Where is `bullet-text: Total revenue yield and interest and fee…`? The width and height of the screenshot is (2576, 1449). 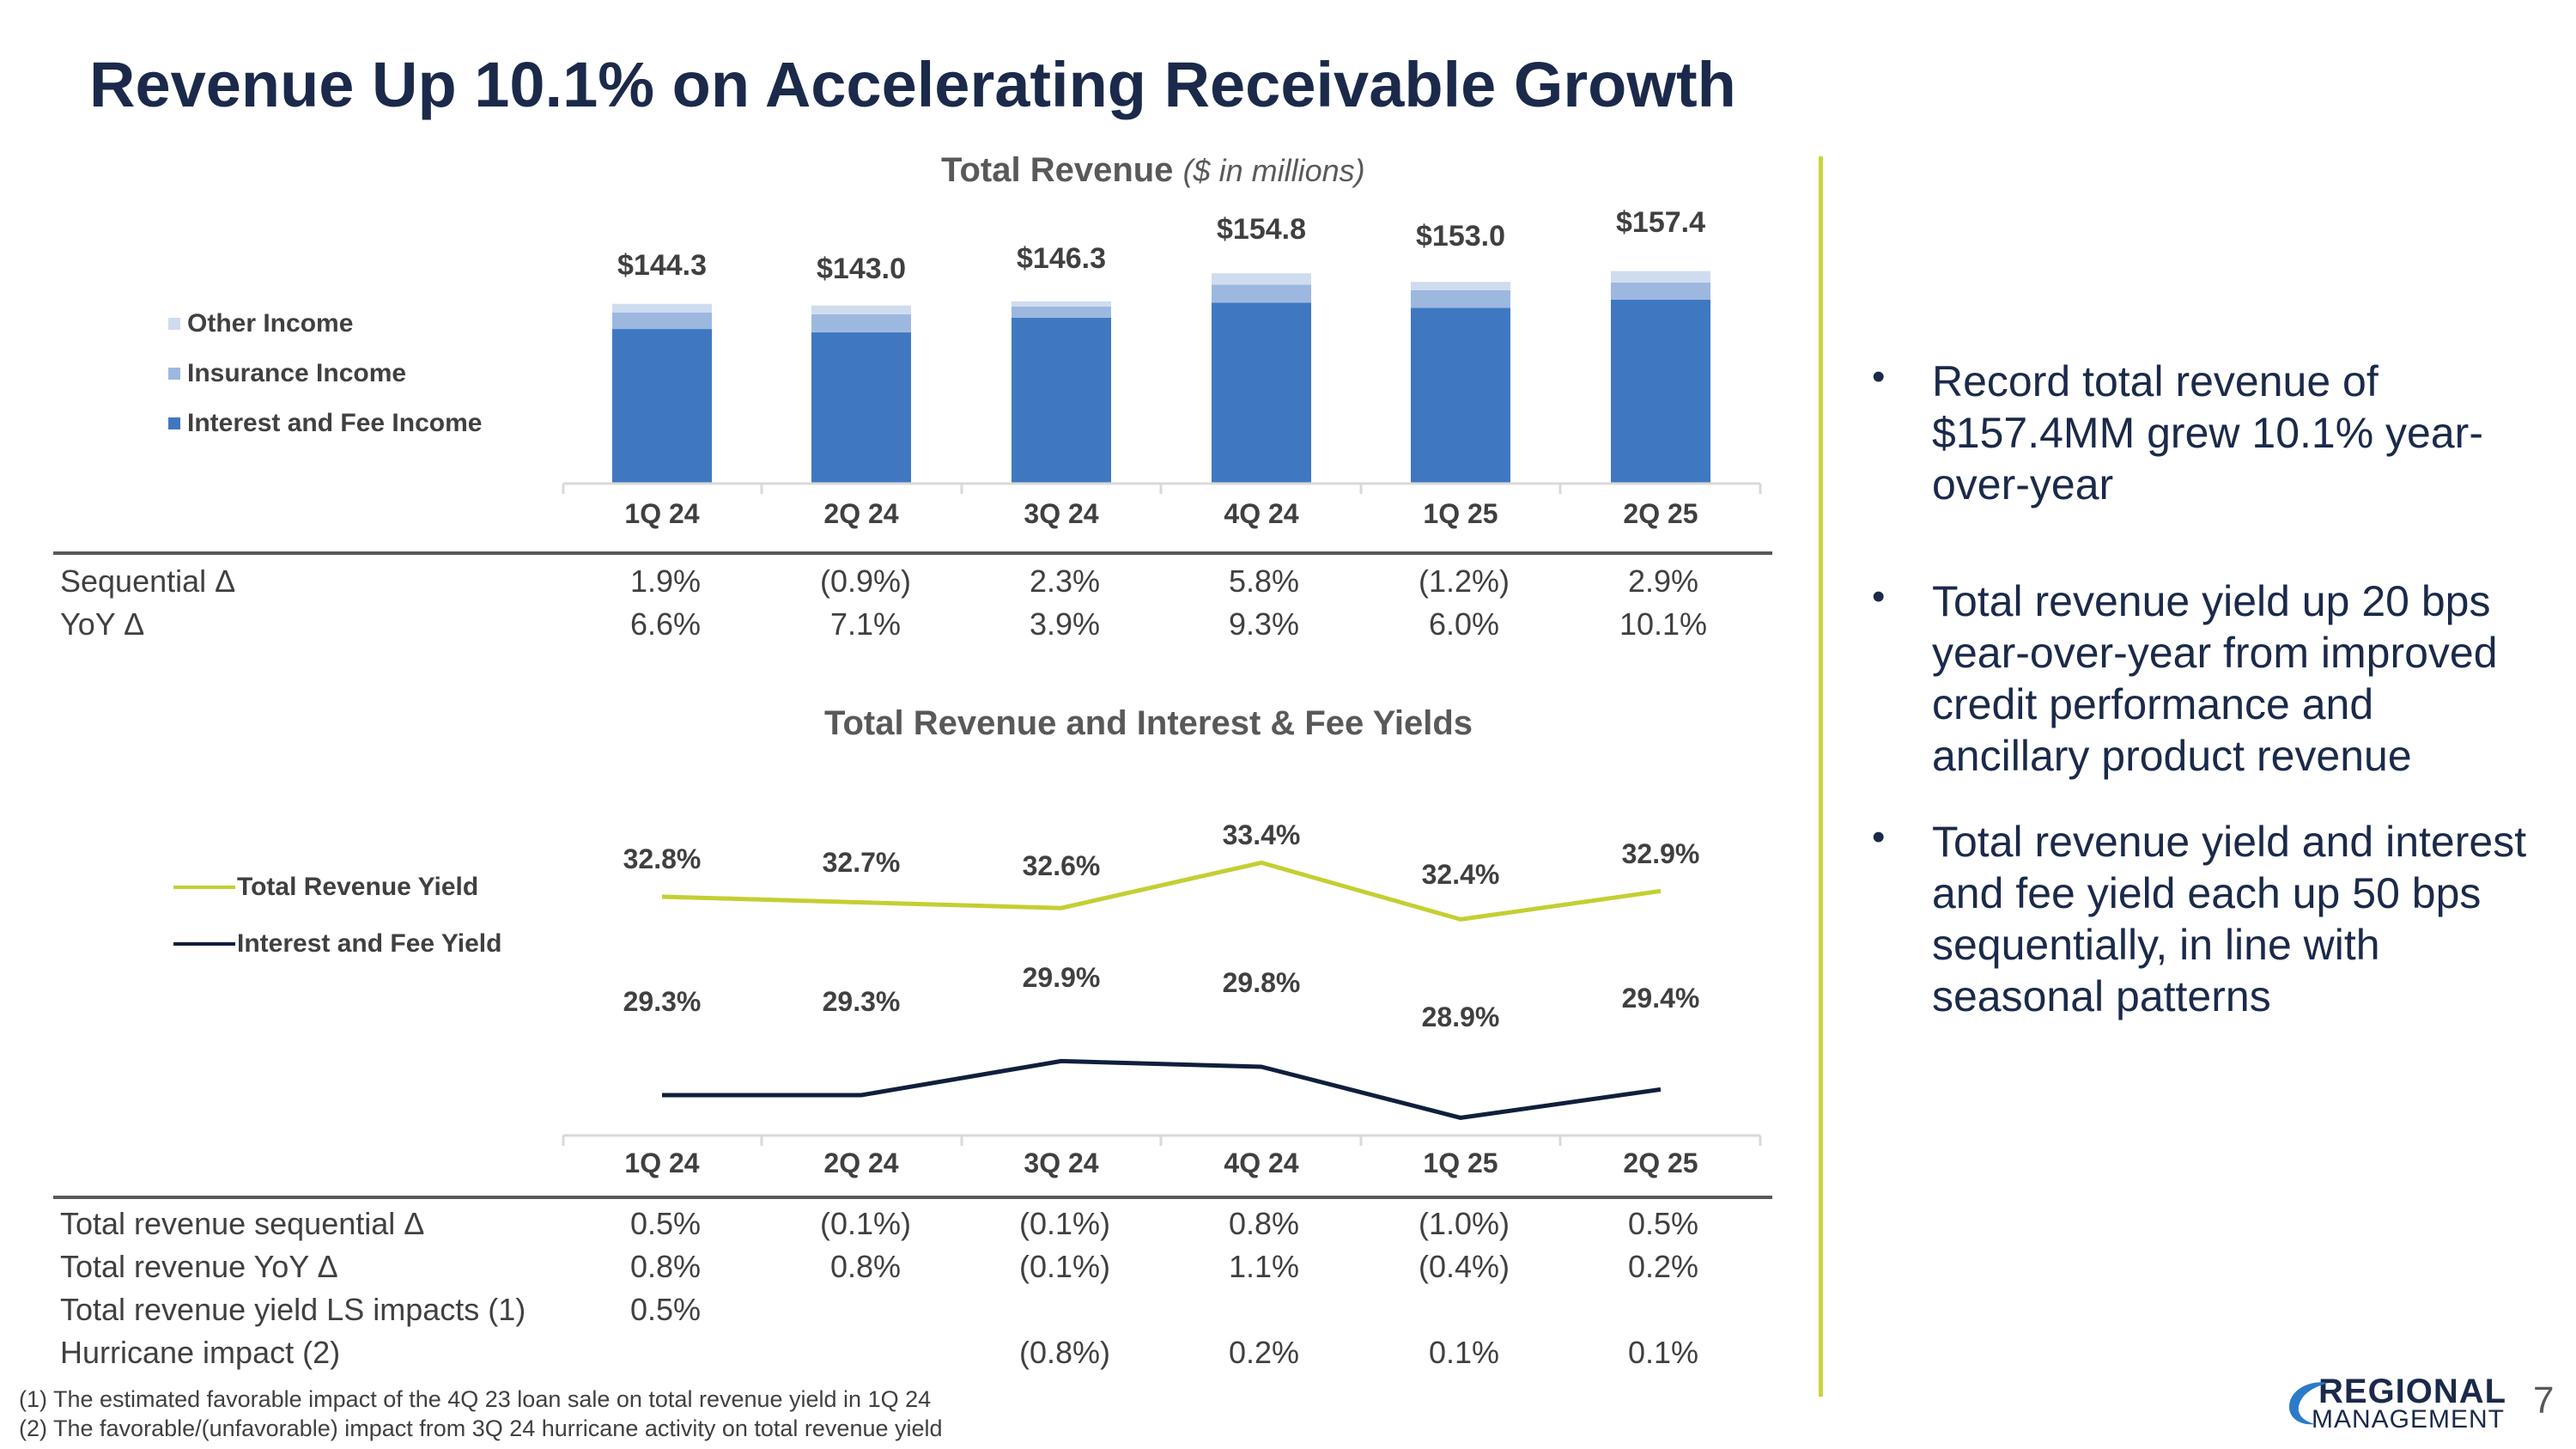 bullet-text: Total revenue yield and interest and fee… is located at coordinates (2229, 919).